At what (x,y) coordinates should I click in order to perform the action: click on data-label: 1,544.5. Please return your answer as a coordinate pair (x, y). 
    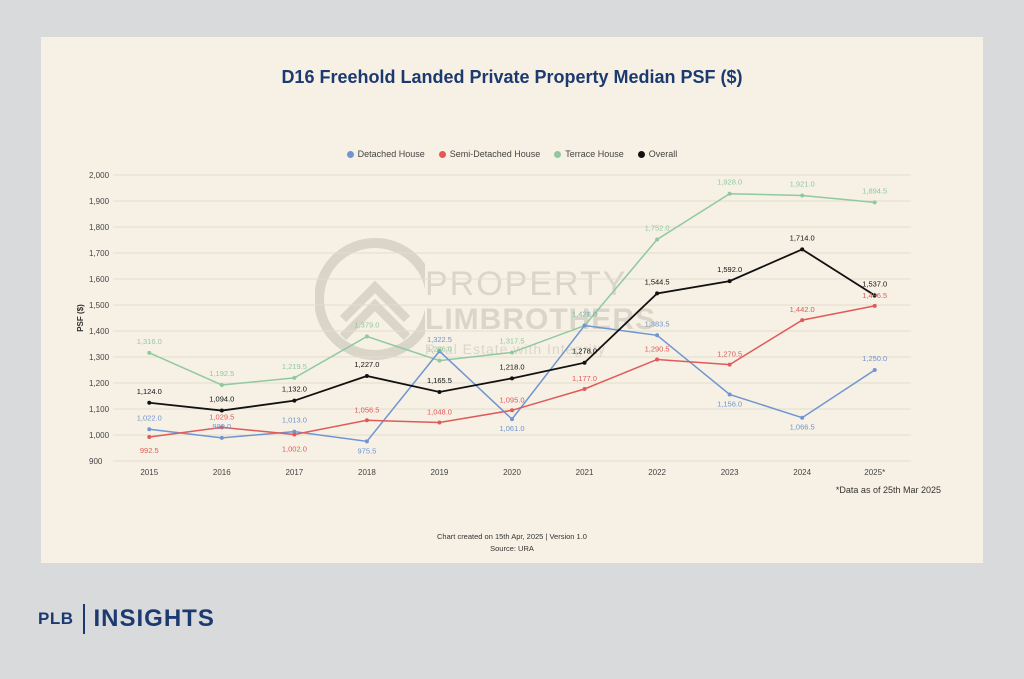
    Looking at the image, I should click on (657, 281).